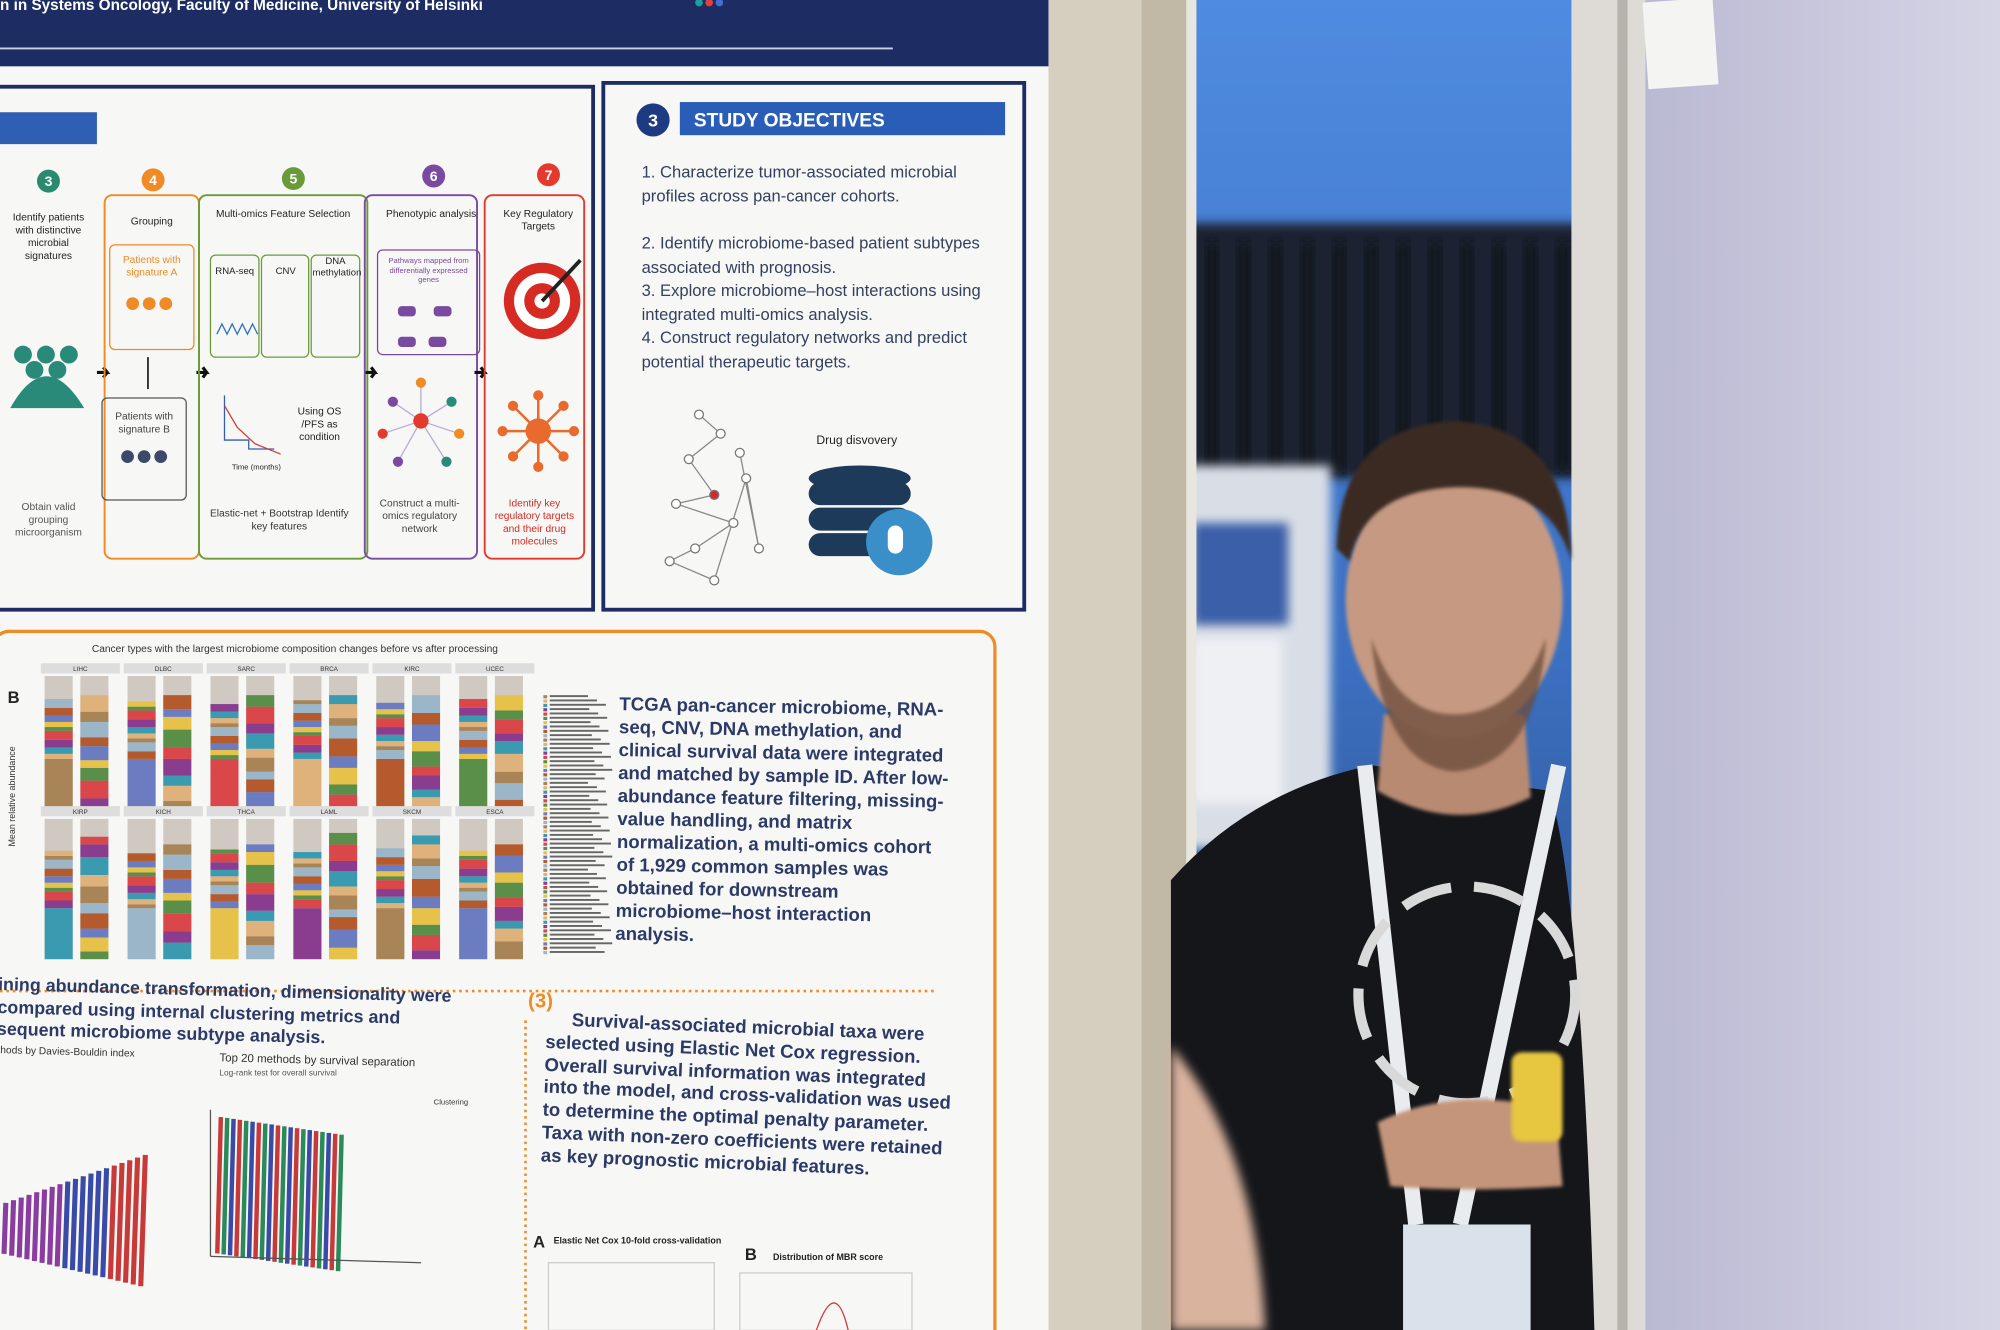 The width and height of the screenshot is (2000, 1330). I want to click on people-icon, so click(23, 354).